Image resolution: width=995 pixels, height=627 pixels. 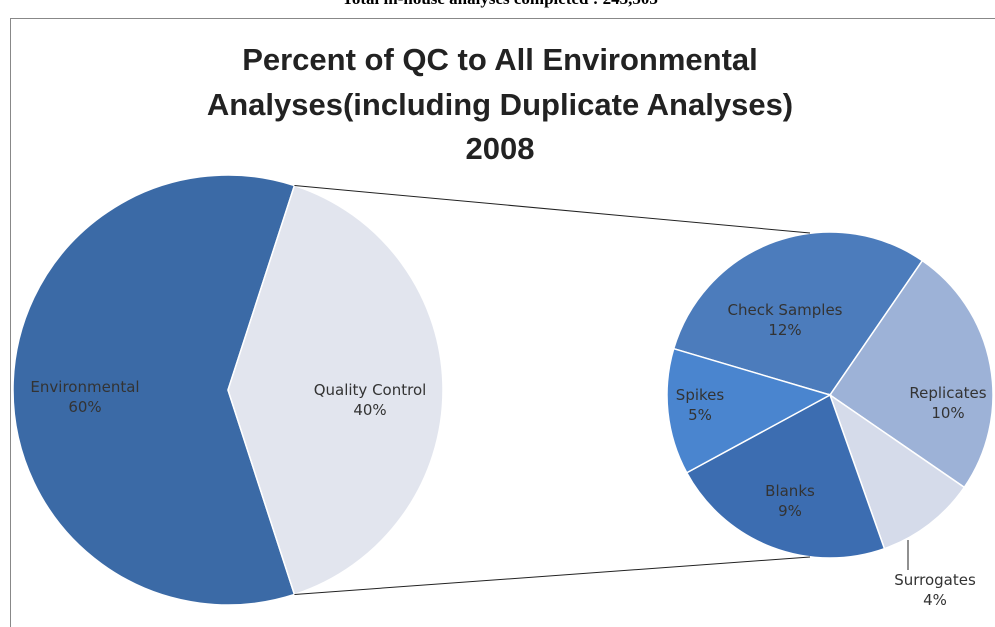 What do you see at coordinates (700, 395) in the screenshot?
I see `slice-label: Spikes` at bounding box center [700, 395].